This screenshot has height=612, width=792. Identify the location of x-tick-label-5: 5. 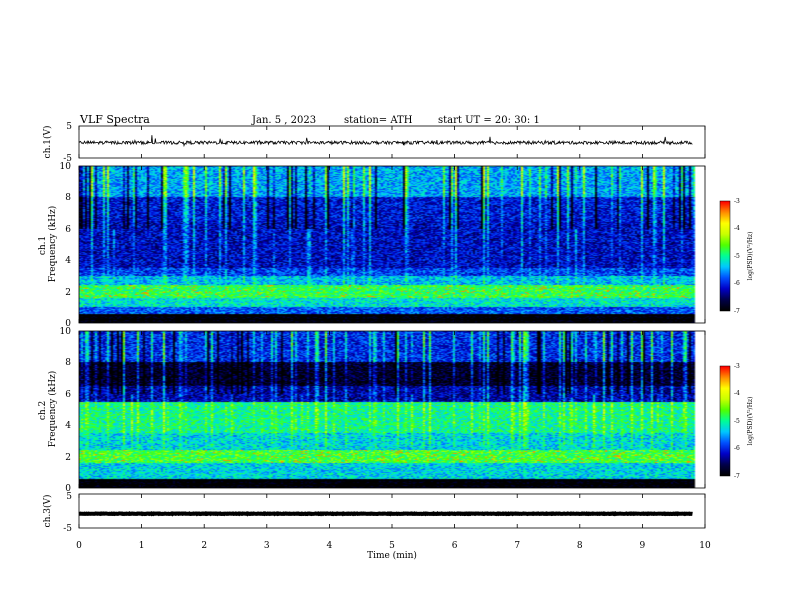
(392, 546).